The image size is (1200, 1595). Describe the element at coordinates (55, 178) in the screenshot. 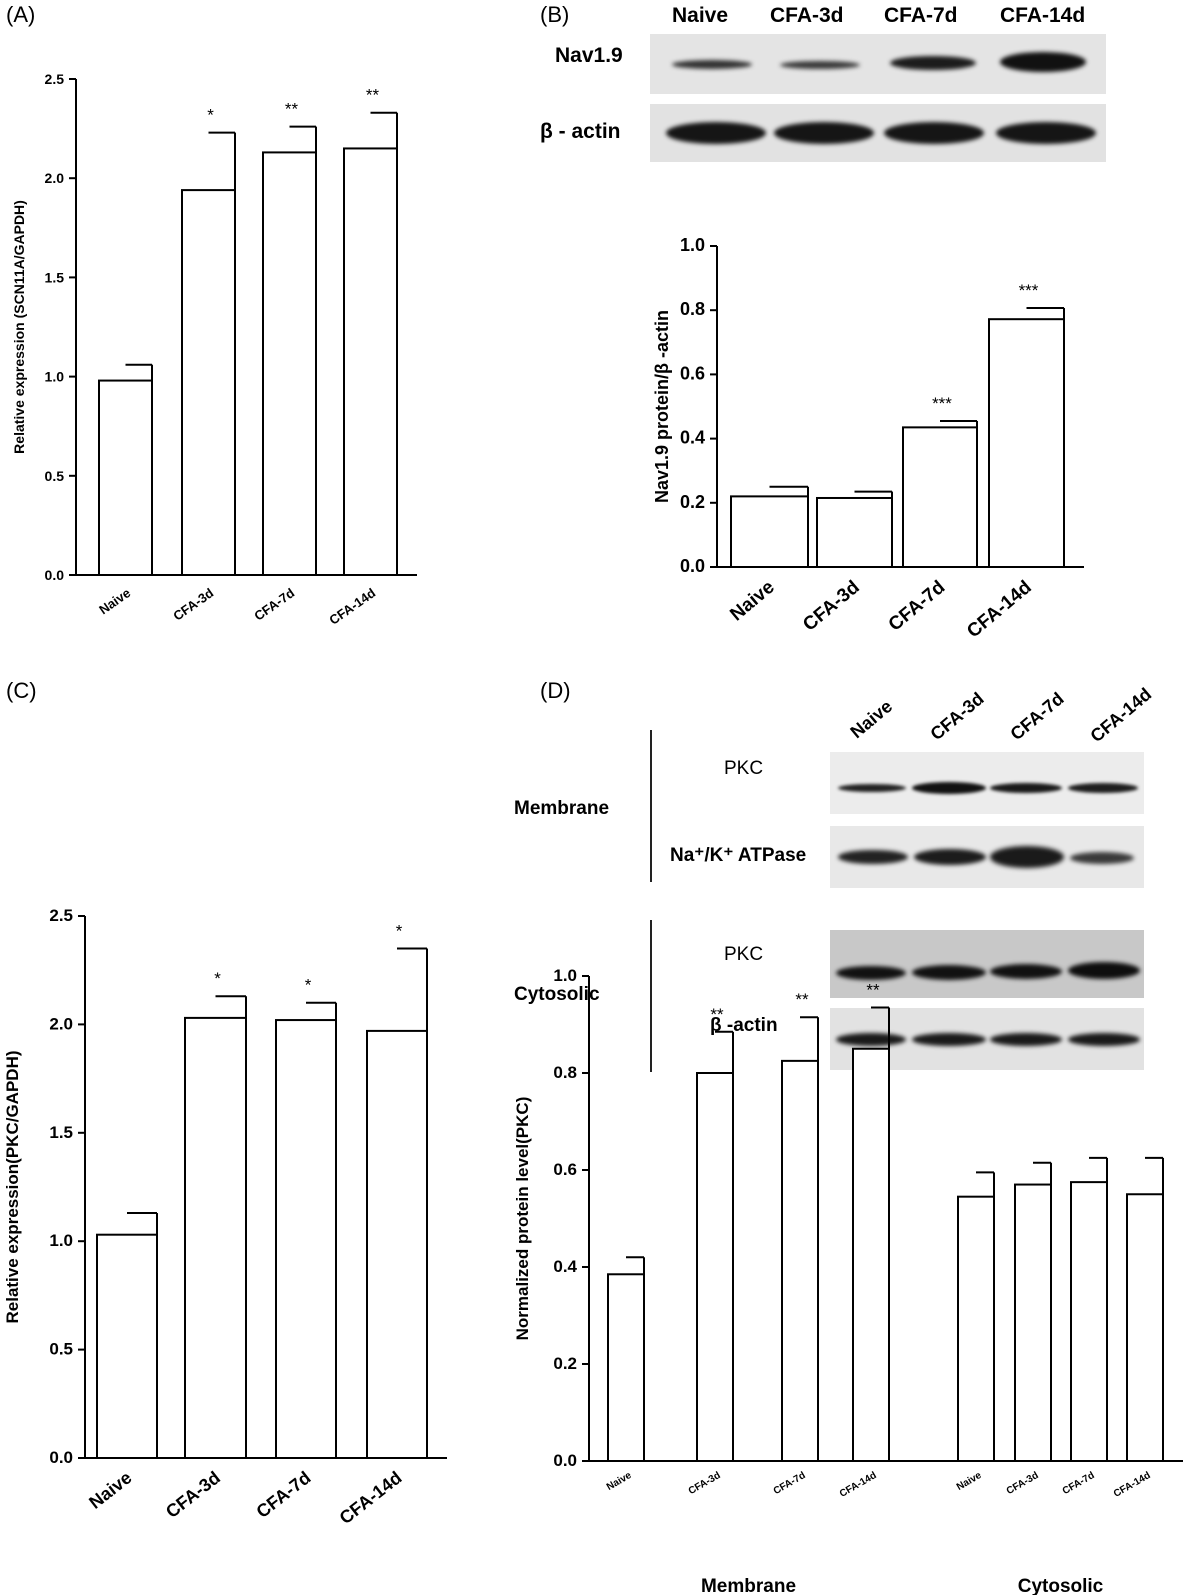

I see `y-tick-label: 2.0` at that location.